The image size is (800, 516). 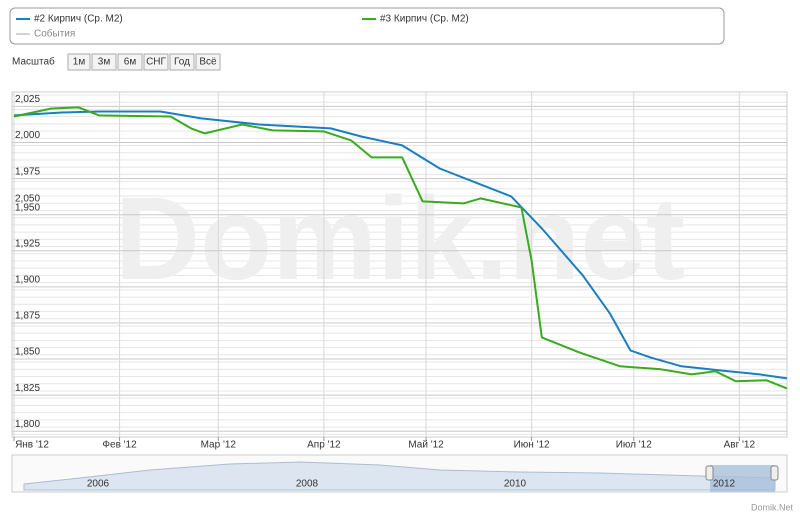 I want to click on x-tick-label: Мар '12, so click(x=219, y=445).